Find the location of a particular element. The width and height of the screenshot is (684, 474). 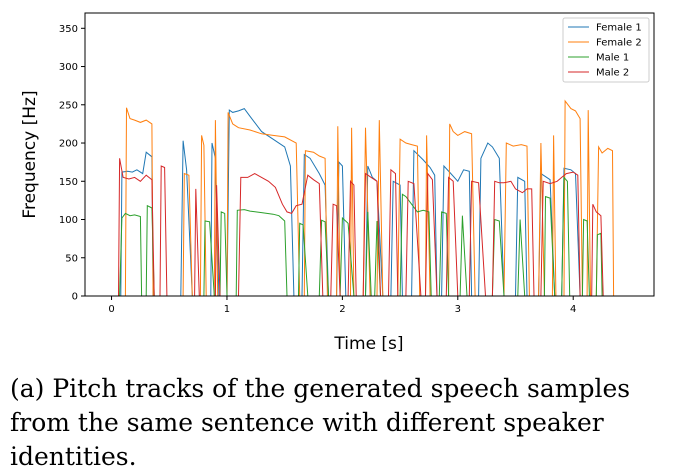

y-tick-label: 0 is located at coordinates (75, 297).